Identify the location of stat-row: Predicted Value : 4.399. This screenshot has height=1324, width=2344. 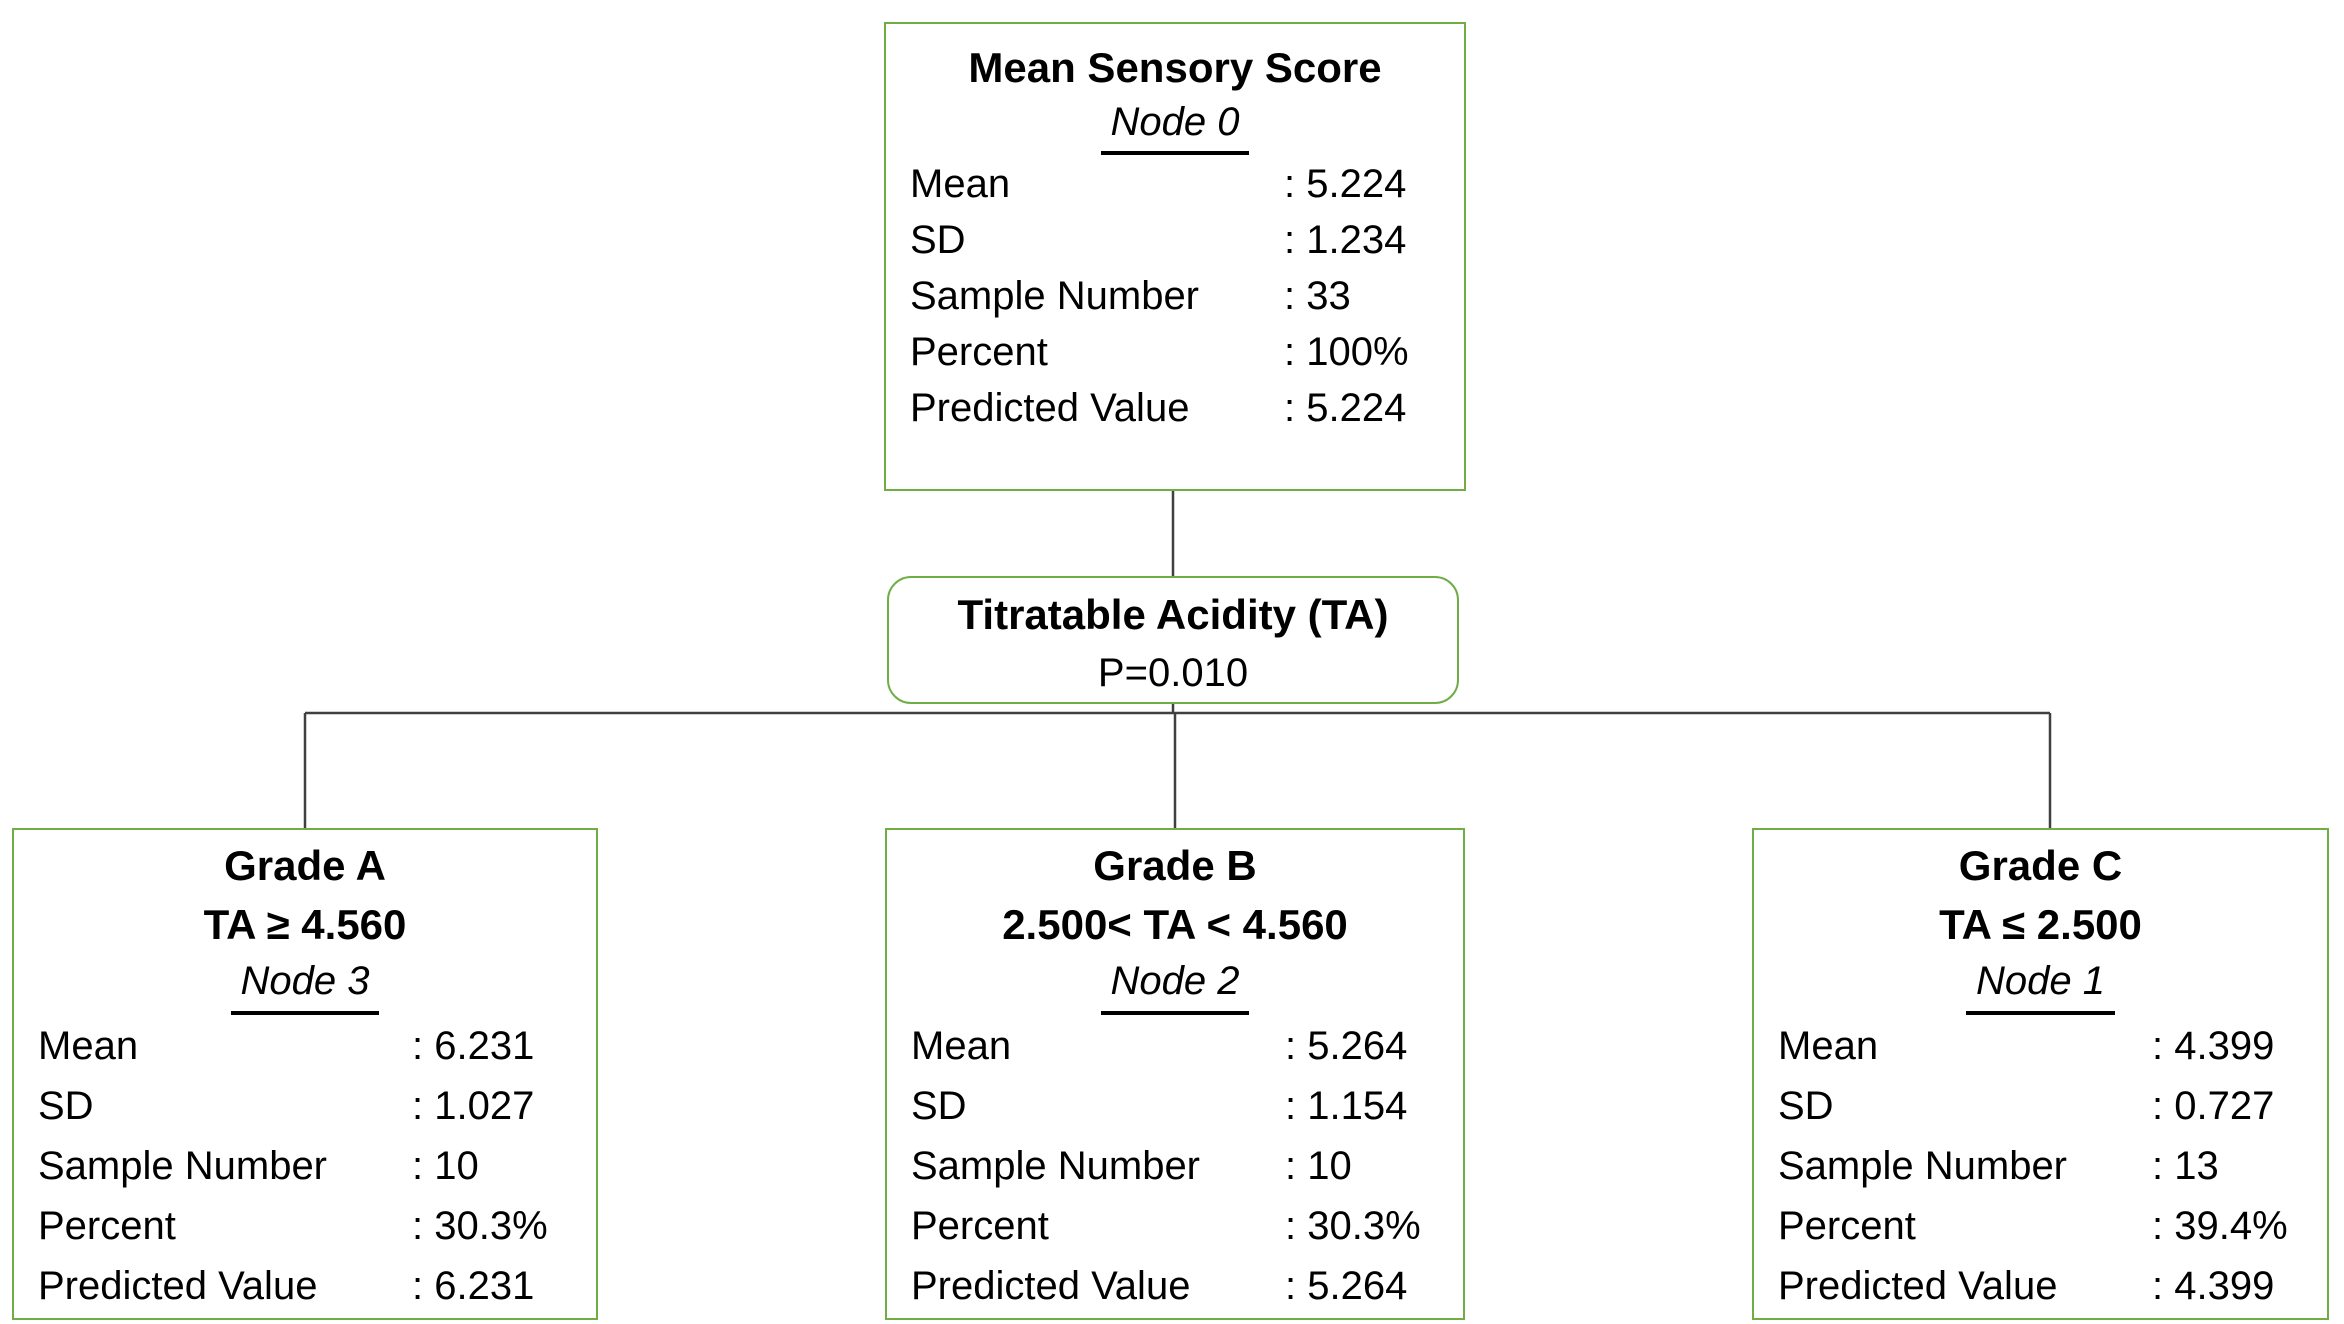
(2040, 1286).